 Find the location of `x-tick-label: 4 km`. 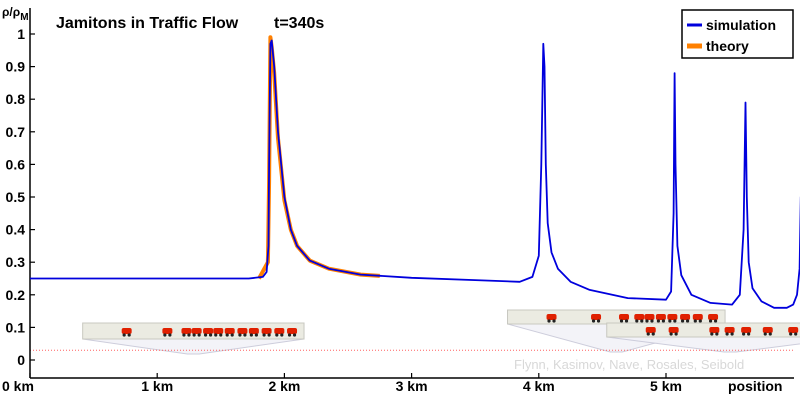

x-tick-label: 4 km is located at coordinates (539, 386).